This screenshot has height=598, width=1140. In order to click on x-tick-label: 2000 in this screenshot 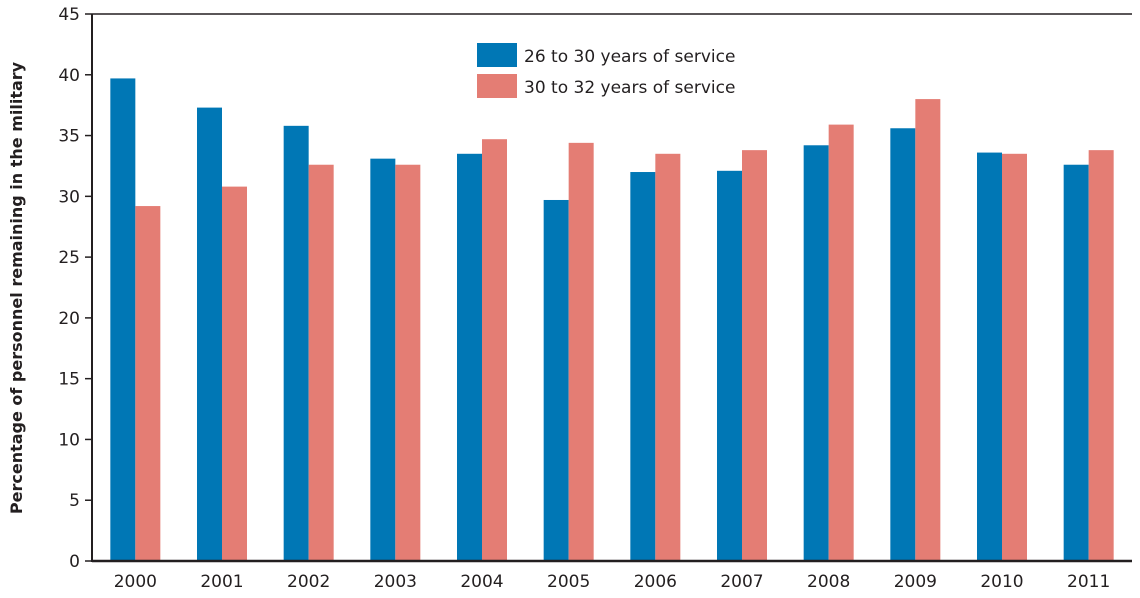, I will do `click(135, 582)`.